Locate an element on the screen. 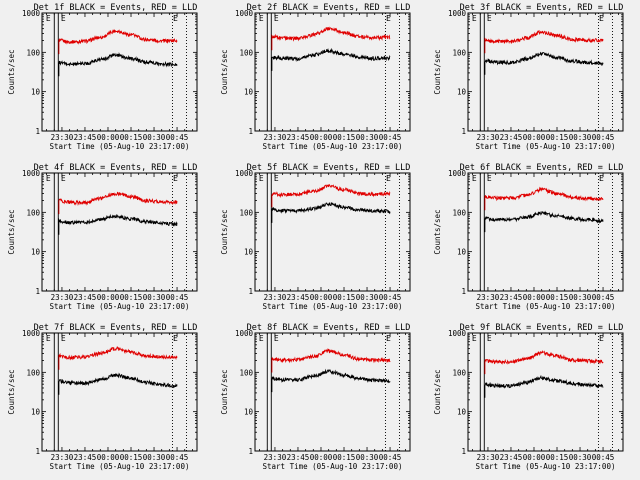  panel-title: Det 1f BLACK = Events, RED = LLD is located at coordinates (116, 8).